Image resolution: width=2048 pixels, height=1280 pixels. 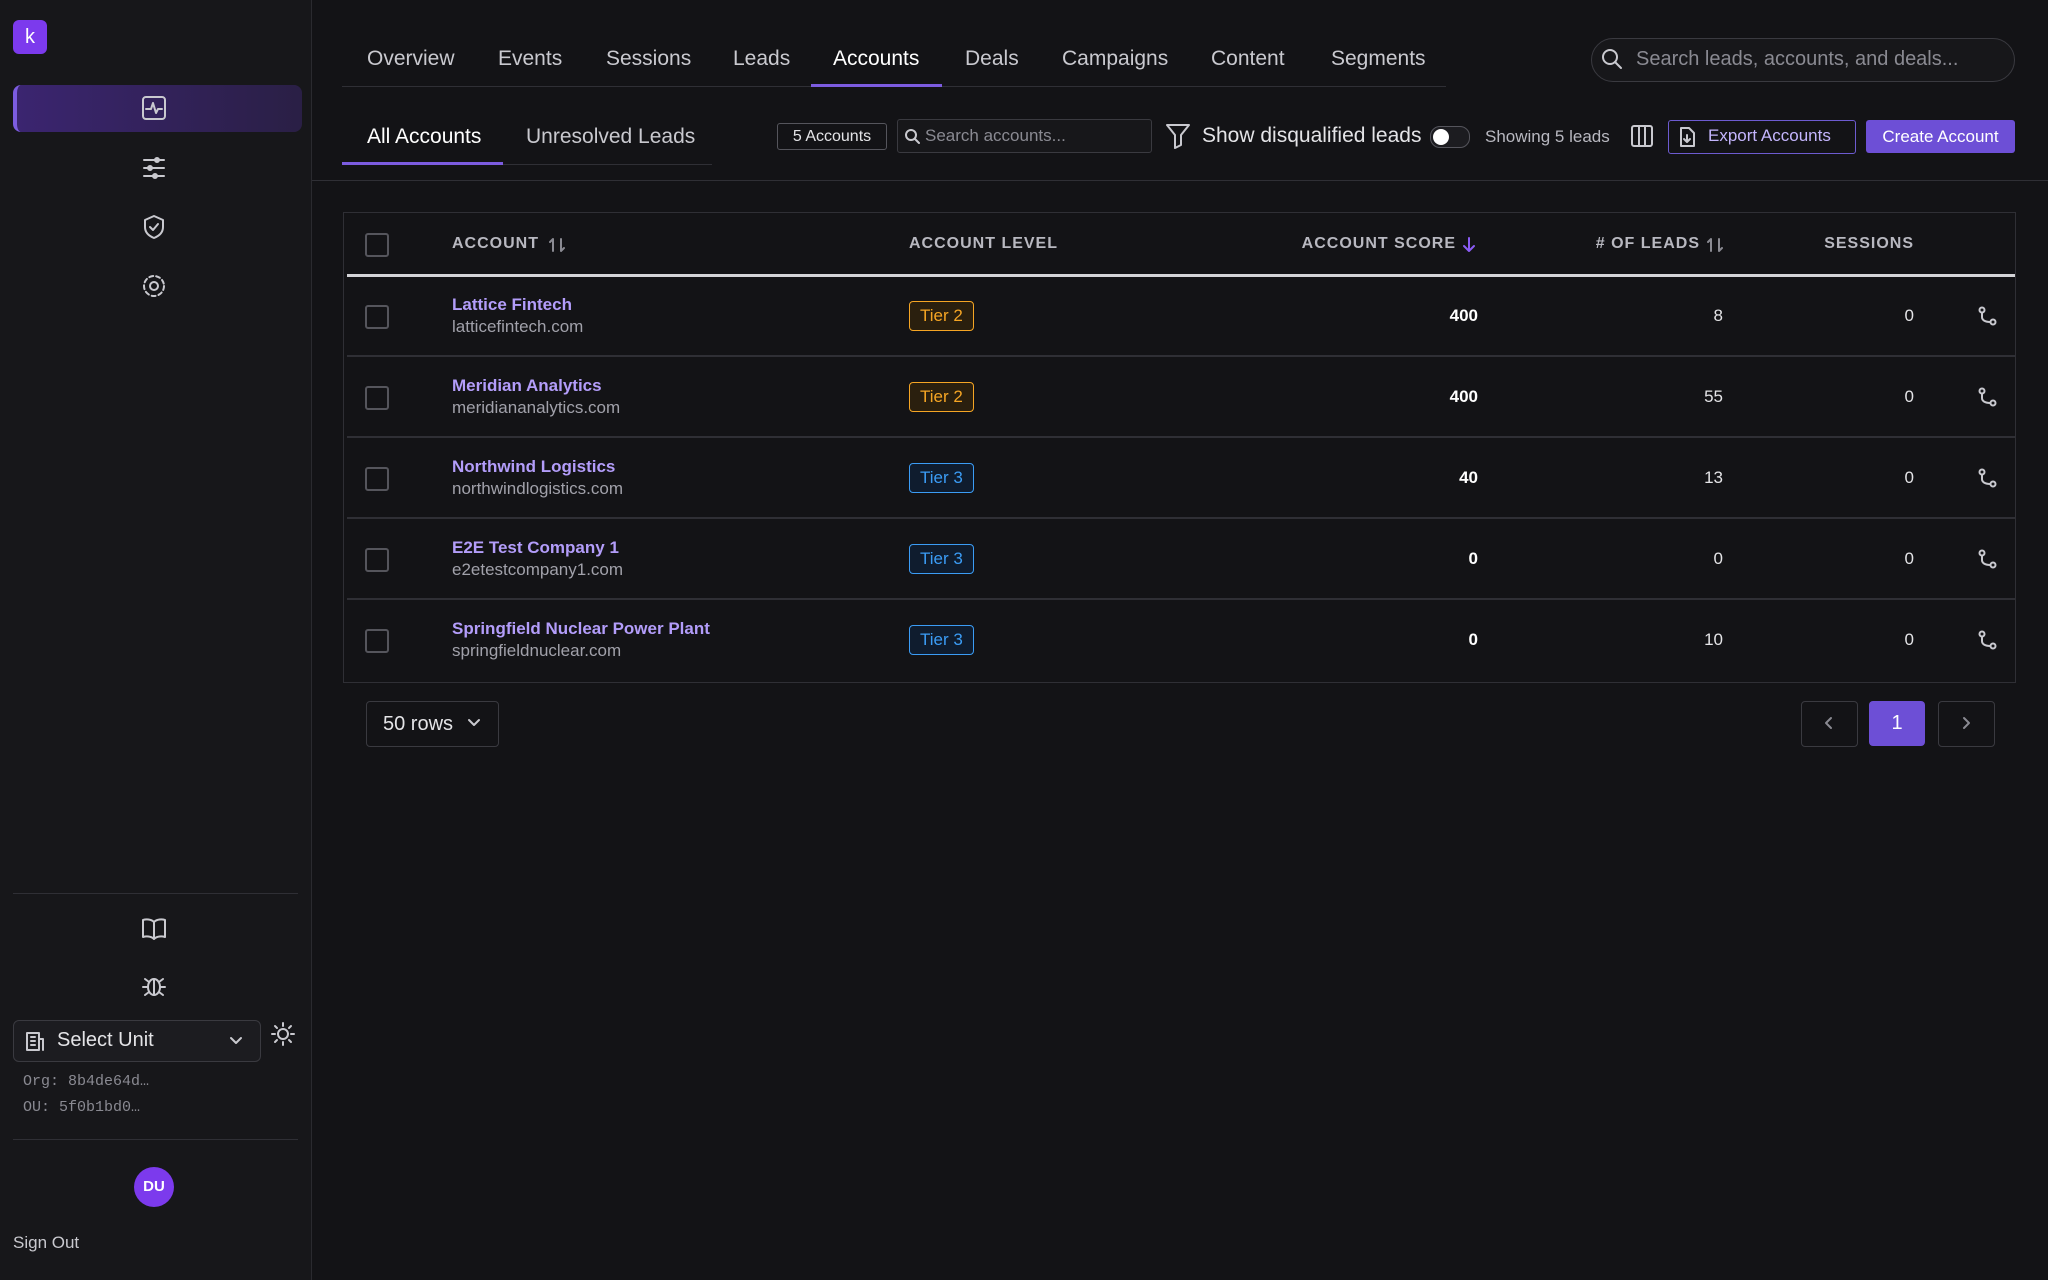 I want to click on logo: k, so click(x=30, y=37).